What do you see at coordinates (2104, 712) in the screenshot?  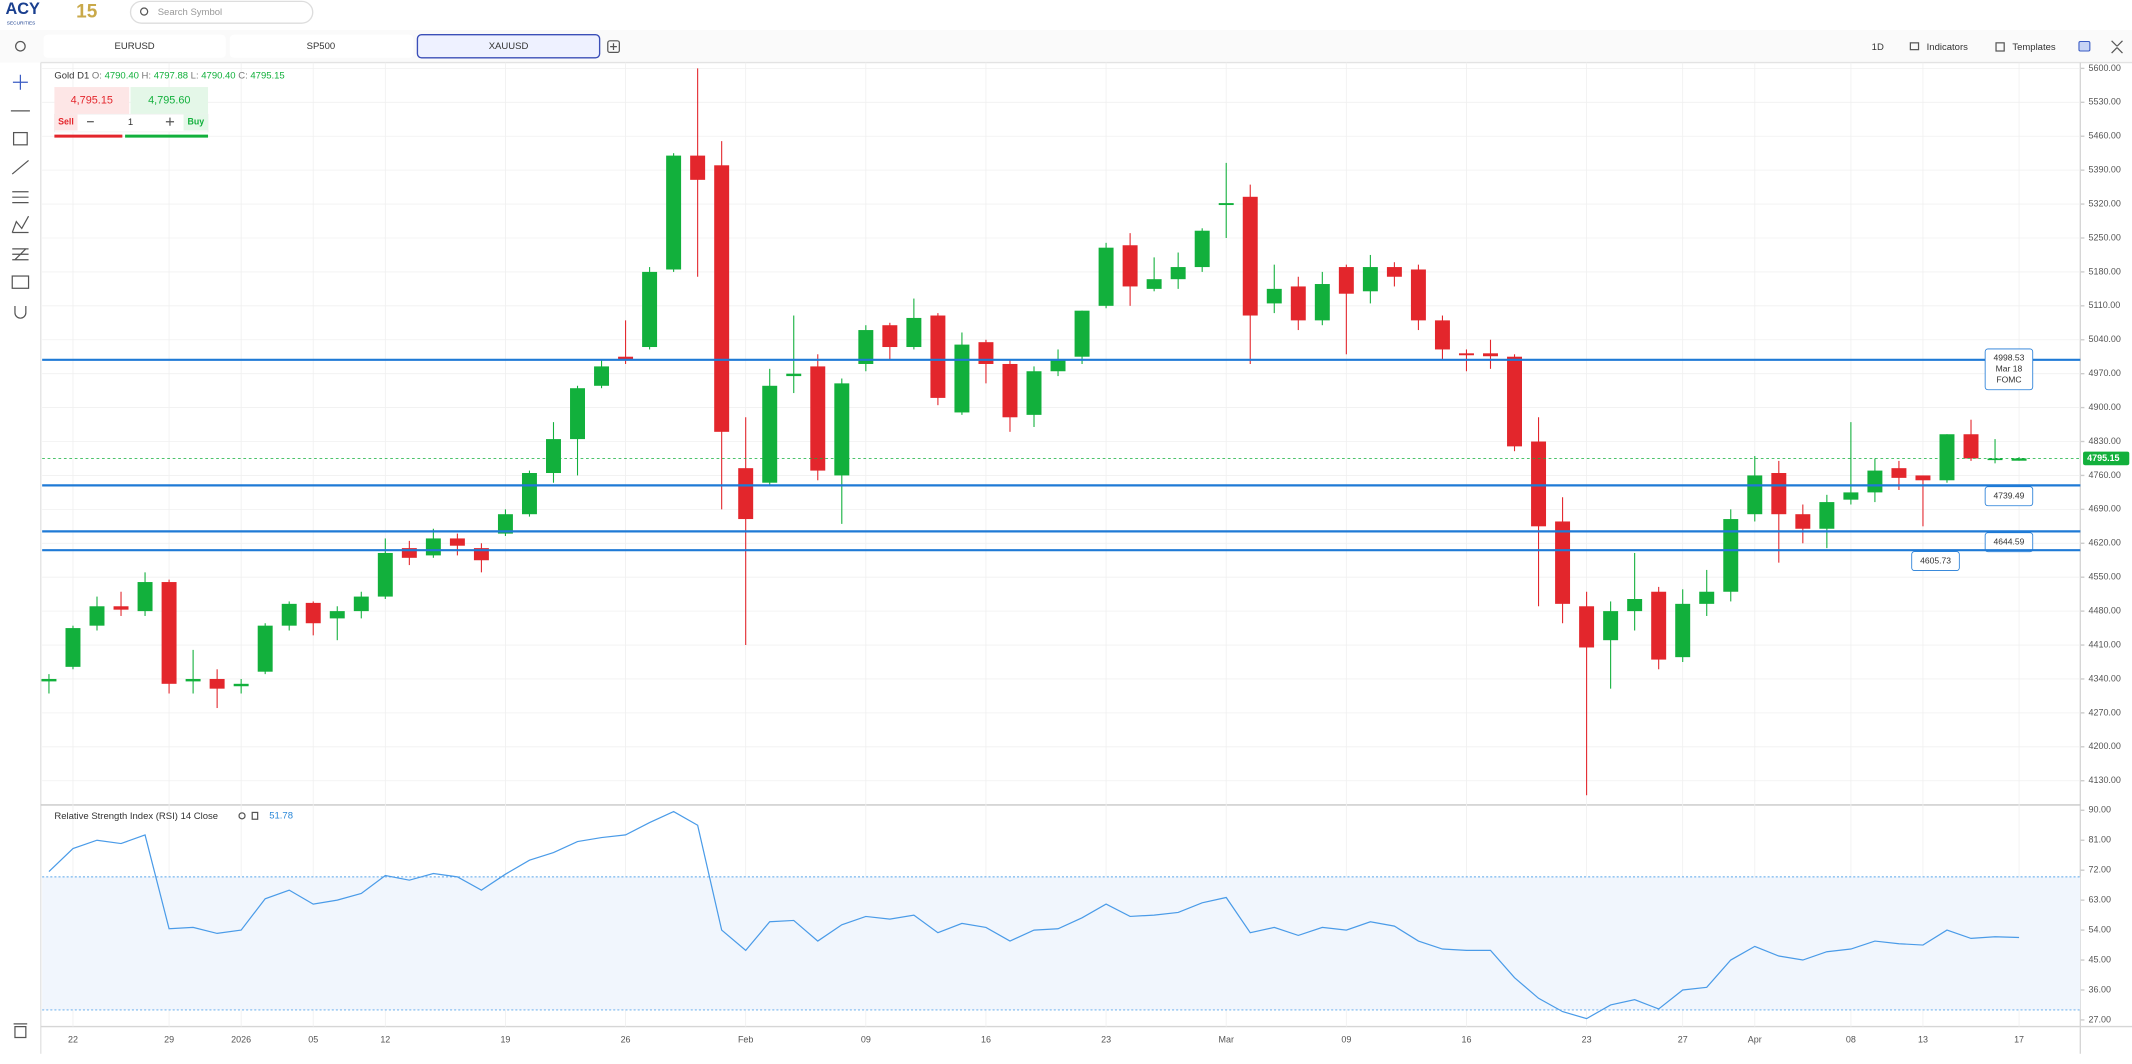 I see `y-tick-label: 4270.00` at bounding box center [2104, 712].